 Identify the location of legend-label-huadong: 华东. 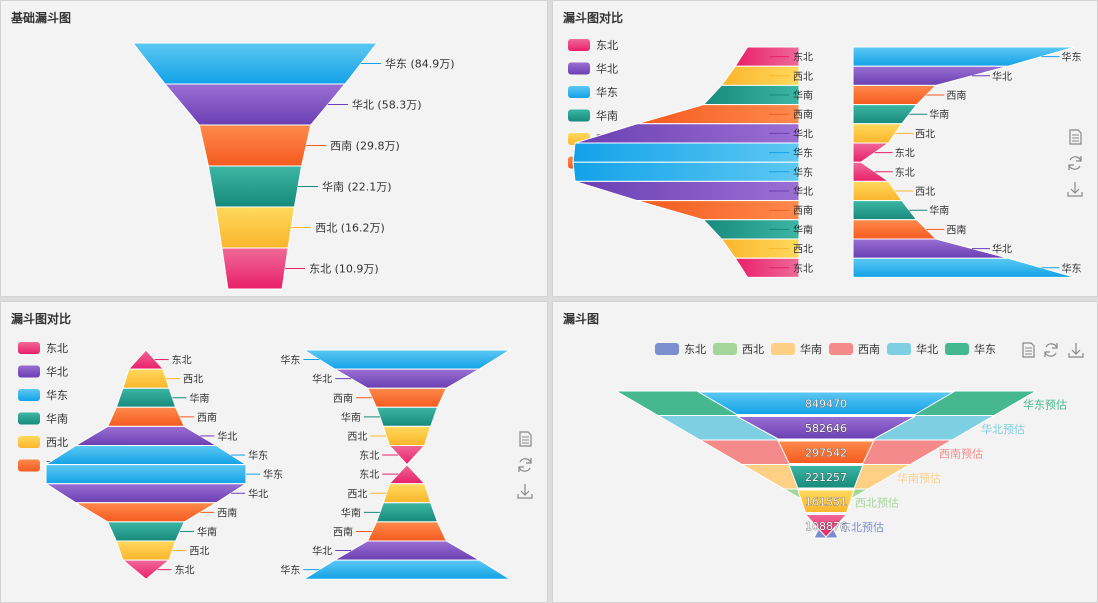
(57, 395).